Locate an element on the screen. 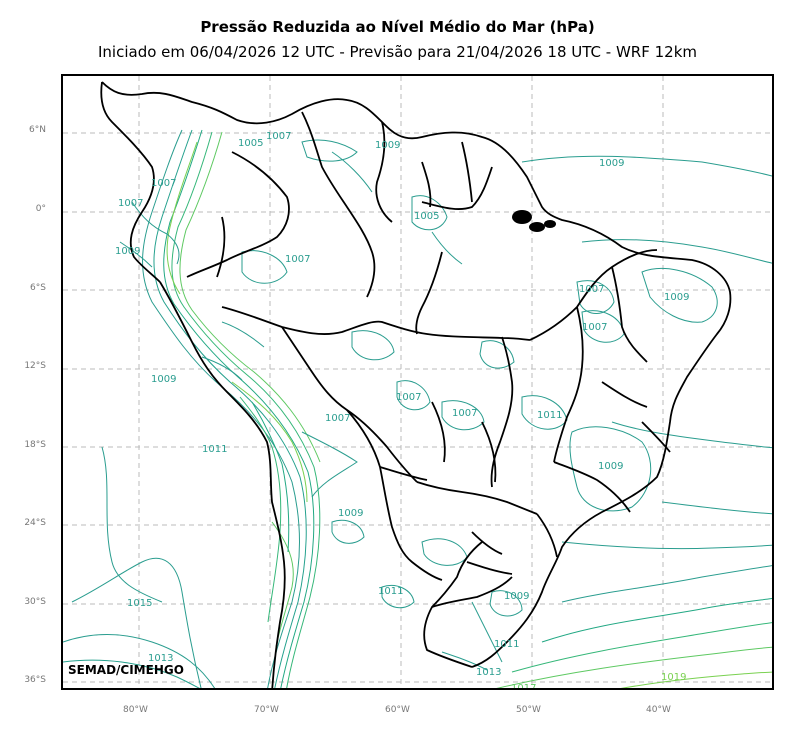 This screenshot has width=795, height=735. contour-label: 1017 is located at coordinates (524, 686).